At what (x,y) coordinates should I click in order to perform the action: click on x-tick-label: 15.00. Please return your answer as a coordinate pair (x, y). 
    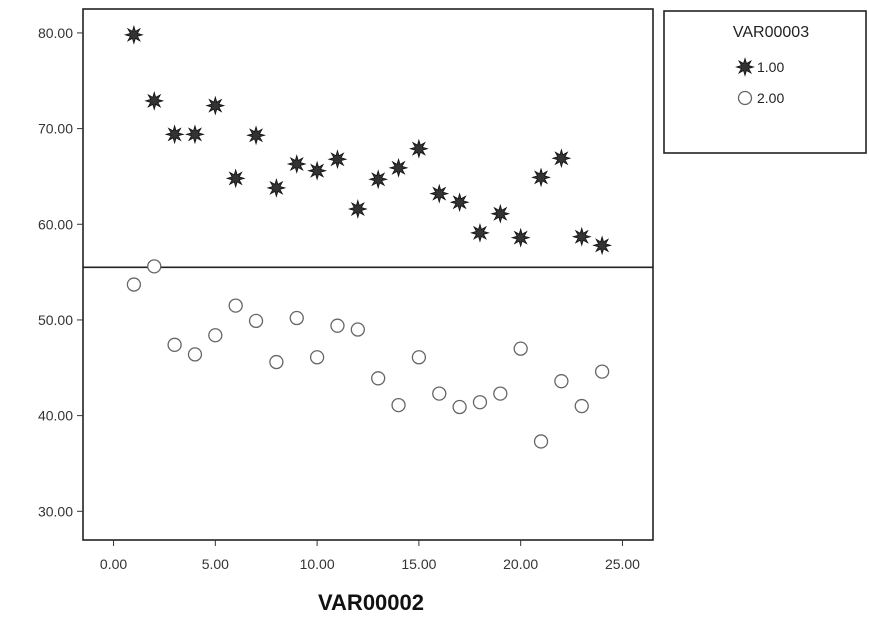
    Looking at the image, I should click on (418, 564).